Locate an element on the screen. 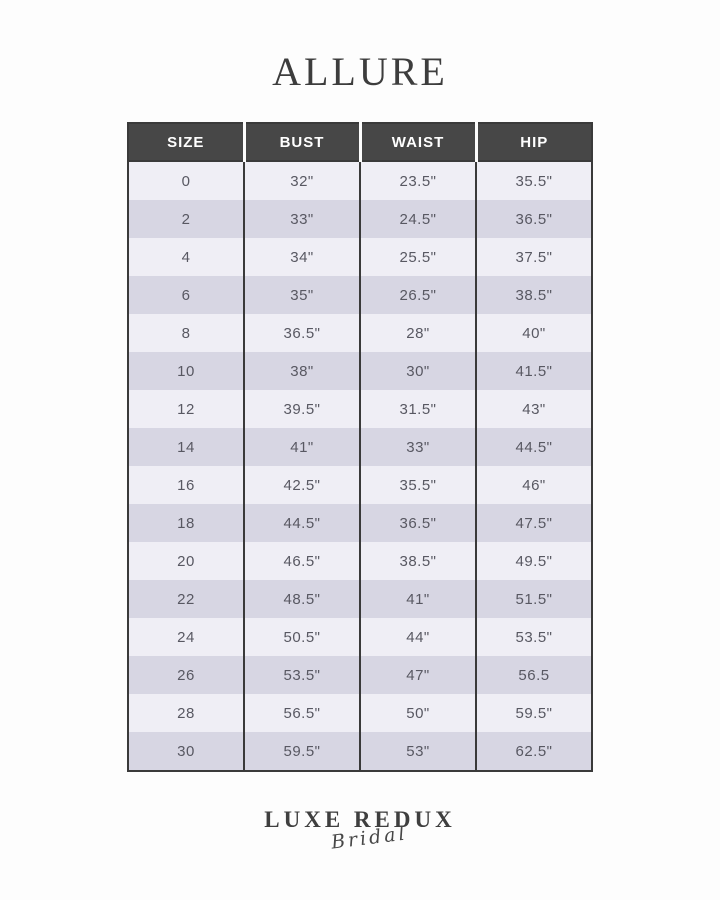  cell-waist: 30" is located at coordinates (417, 371).